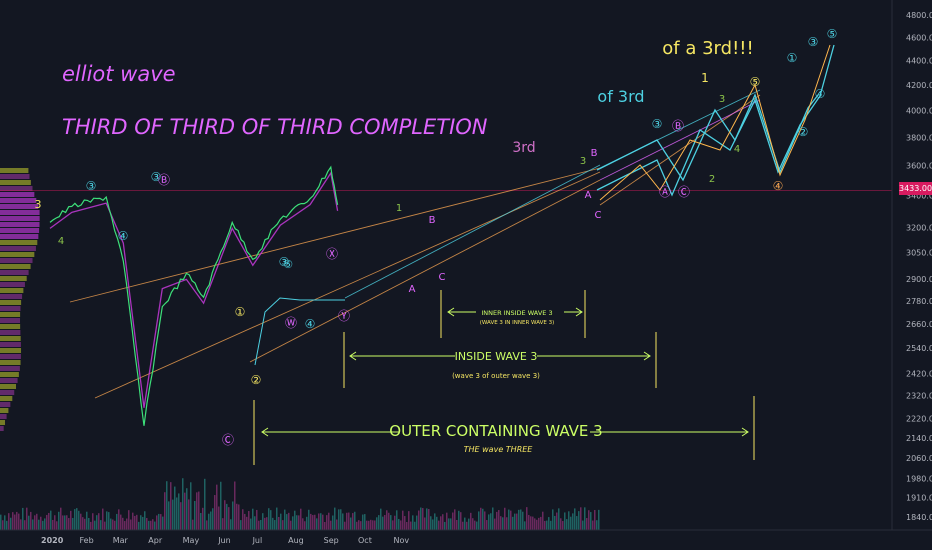 The image size is (932, 550). What do you see at coordinates (919, 396) in the screenshot?
I see `y-tick-label: 2320.00` at bounding box center [919, 396].